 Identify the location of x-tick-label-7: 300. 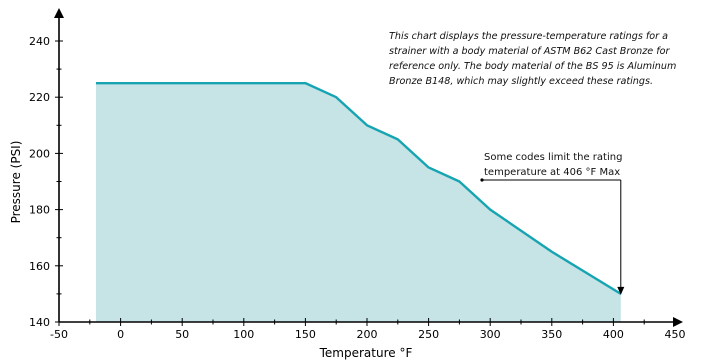
(490, 334).